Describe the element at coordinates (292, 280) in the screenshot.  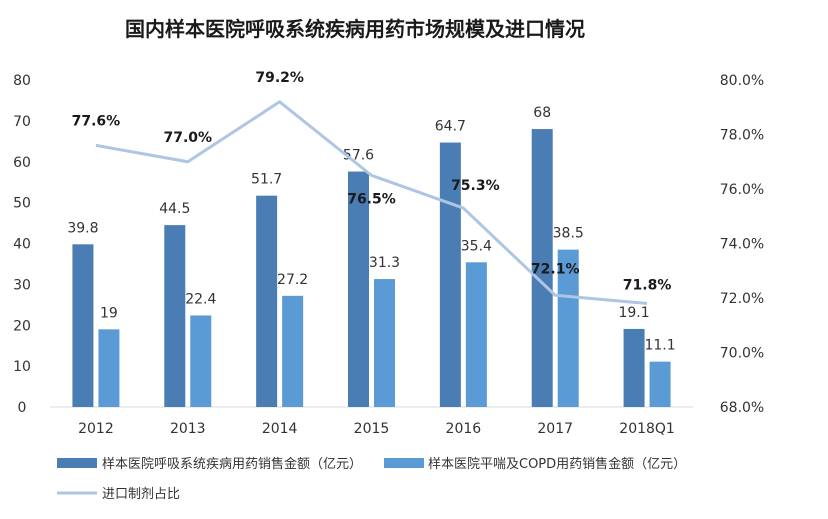
I see `bar-label-asthma-copd-sales: 27.2` at that location.